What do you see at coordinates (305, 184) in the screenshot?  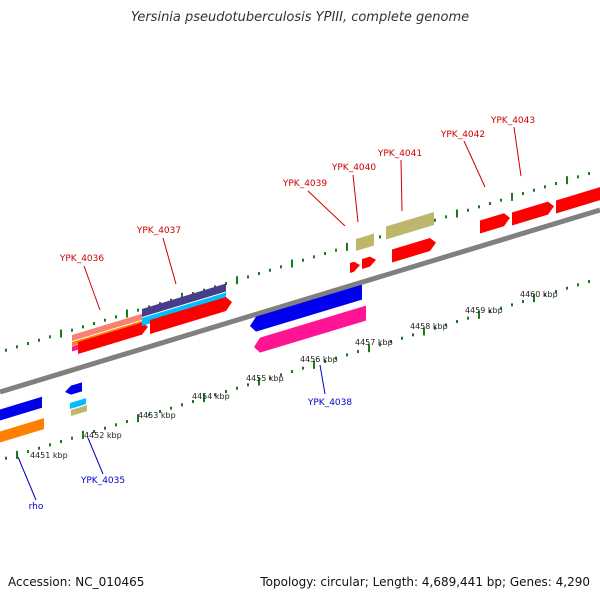 I see `forward-gene-label-2: YPK_4039` at bounding box center [305, 184].